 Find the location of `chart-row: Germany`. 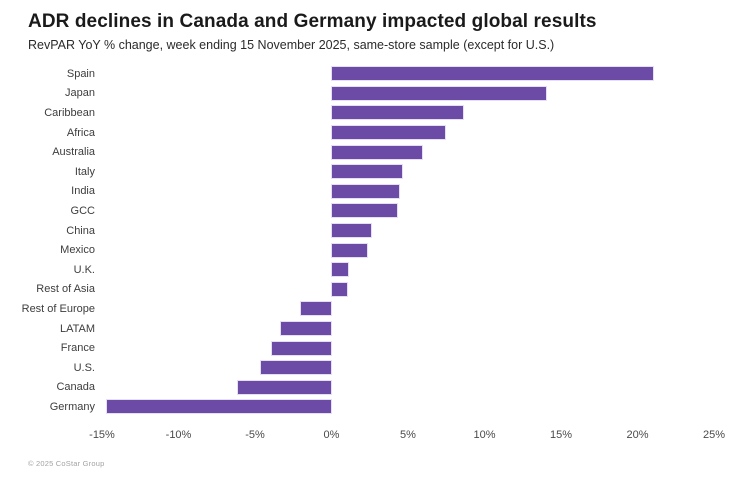

chart-row: Germany is located at coordinates (357, 407).